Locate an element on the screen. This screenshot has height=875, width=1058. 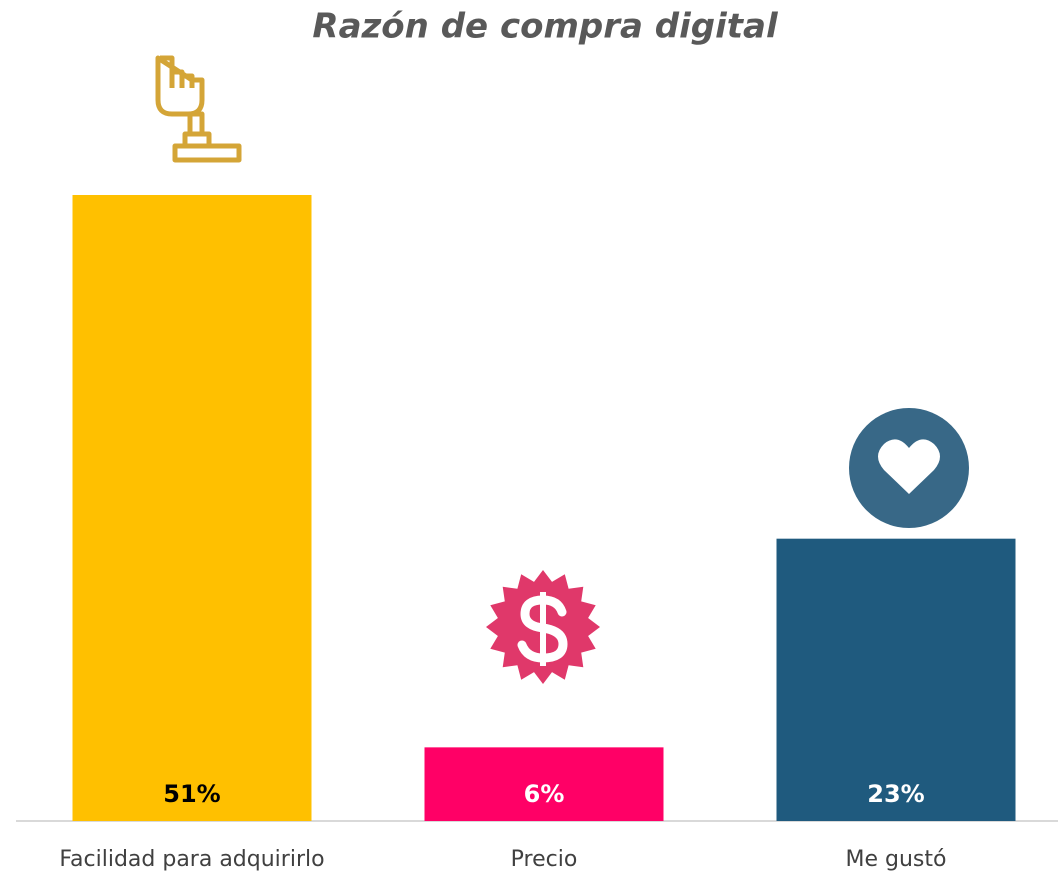
data-label: 51% is located at coordinates (191, 794).